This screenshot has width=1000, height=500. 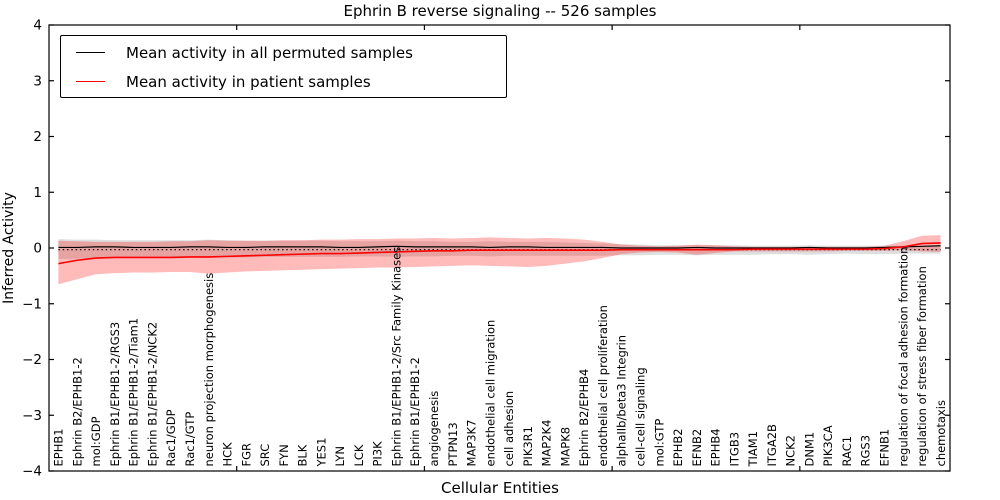 I want to click on x-tick-label: Ephrin B1/EPHB1-2/Src Family Kinases, so click(x=396, y=357).